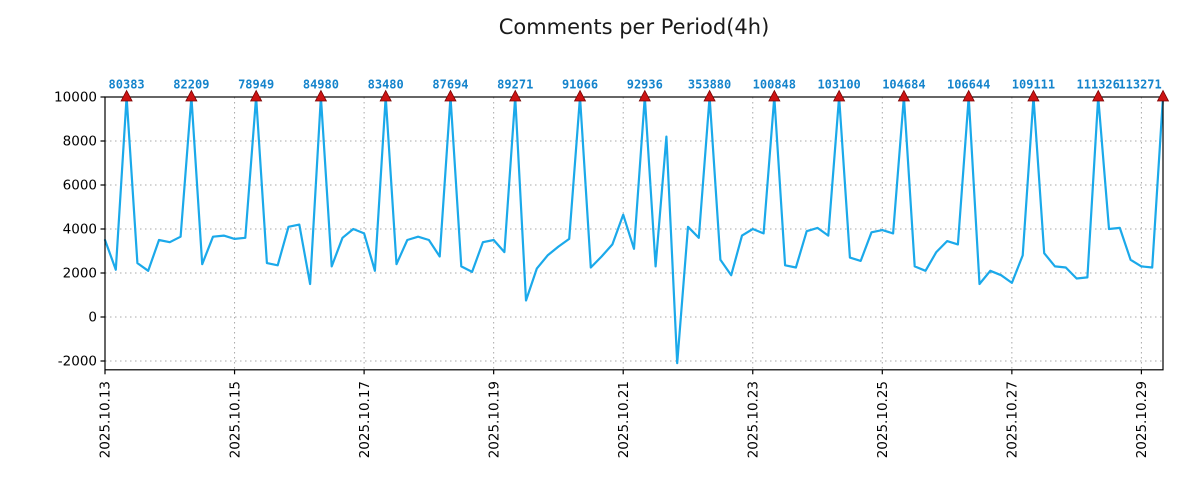 Image resolution: width=1200 pixels, height=500 pixels. What do you see at coordinates (580, 85) in the screenshot?
I see `peak-label: 91066` at bounding box center [580, 85].